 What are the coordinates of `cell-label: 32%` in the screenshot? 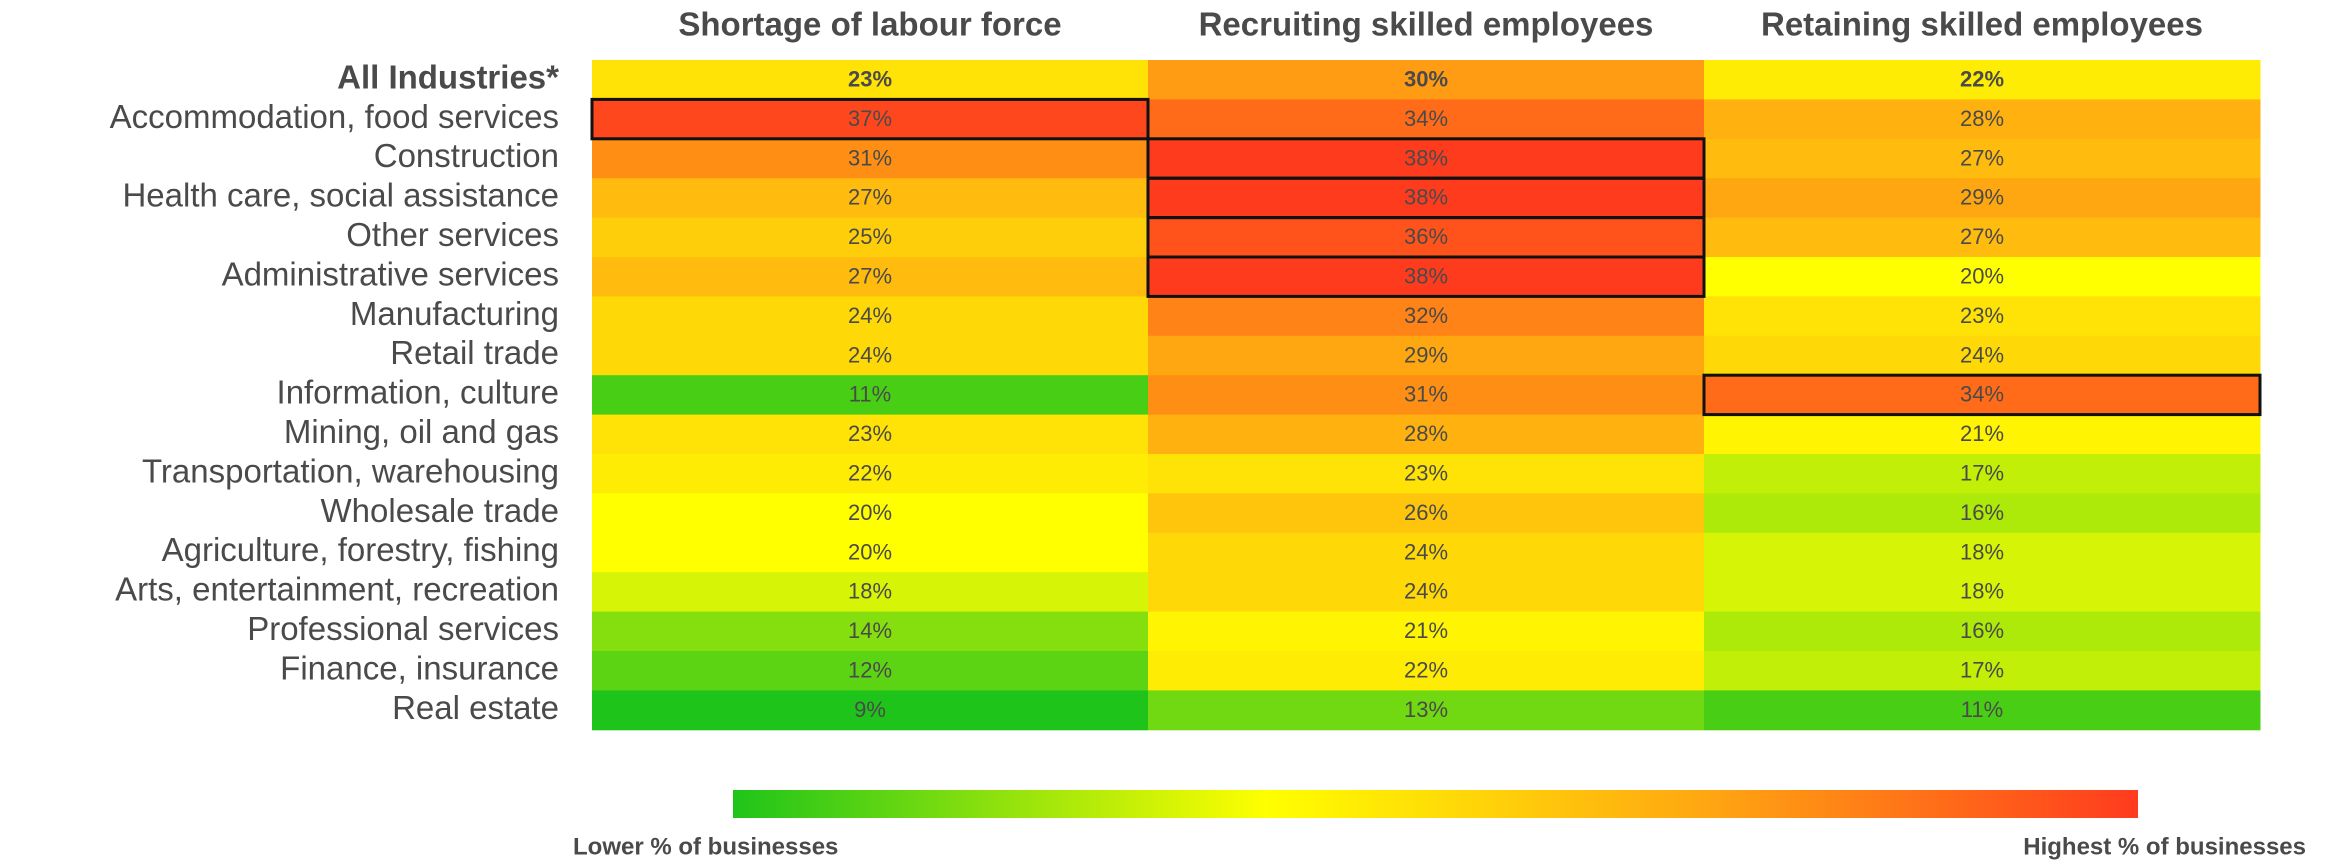 It's located at (1426, 315).